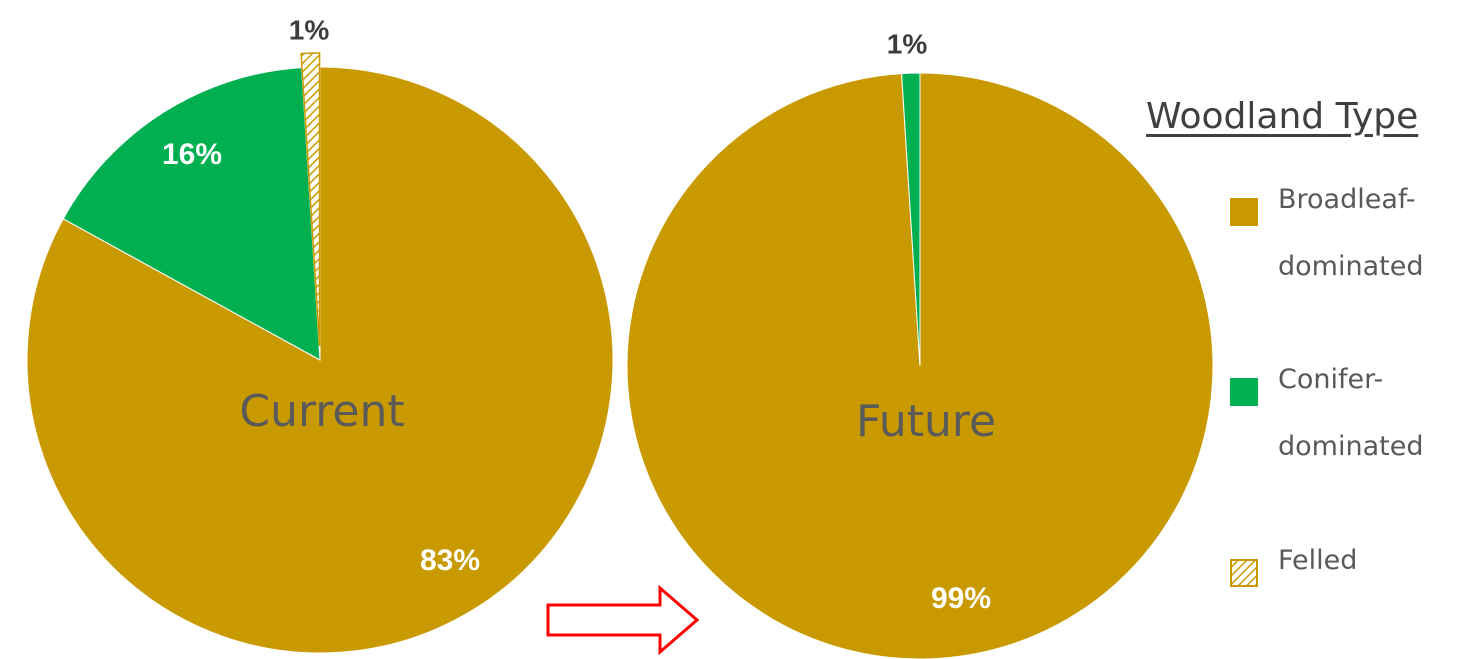 This screenshot has height=659, width=1481. Describe the element at coordinates (1351, 446) in the screenshot. I see `legend-label-conifer-line2: dominated` at that location.